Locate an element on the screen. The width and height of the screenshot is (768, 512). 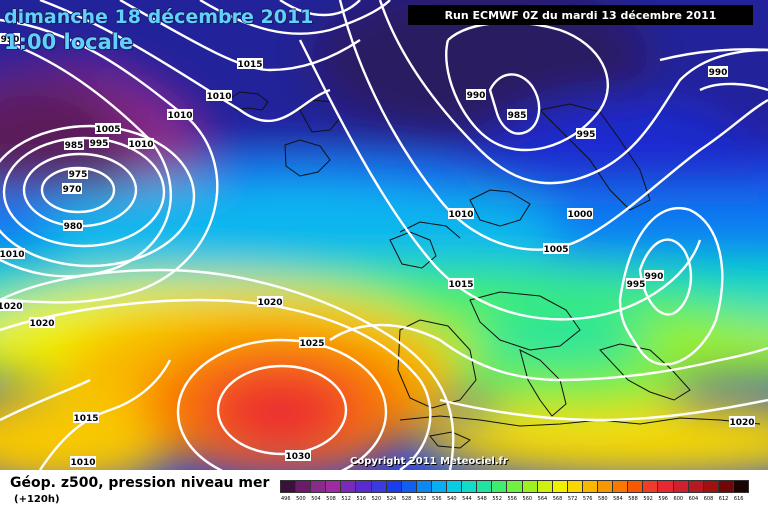
isobar-label: 1030 is located at coordinates (297, 457).